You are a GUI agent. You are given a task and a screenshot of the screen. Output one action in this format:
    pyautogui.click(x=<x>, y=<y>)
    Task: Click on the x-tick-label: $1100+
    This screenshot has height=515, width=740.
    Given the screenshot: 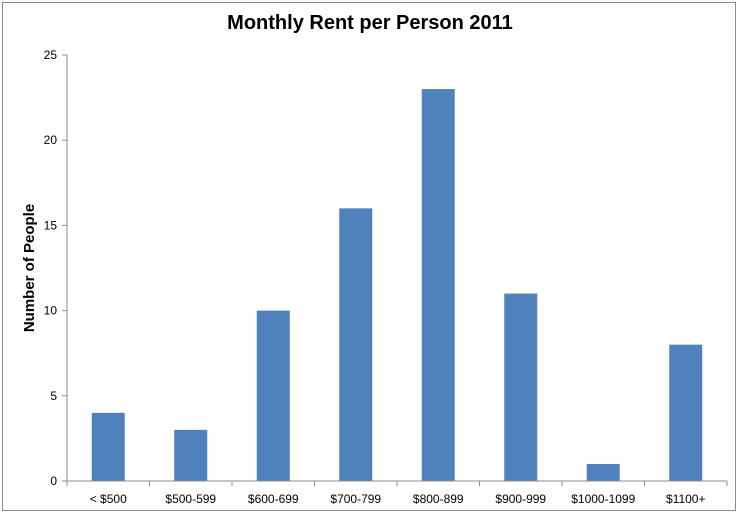 What is the action you would take?
    pyautogui.click(x=686, y=499)
    